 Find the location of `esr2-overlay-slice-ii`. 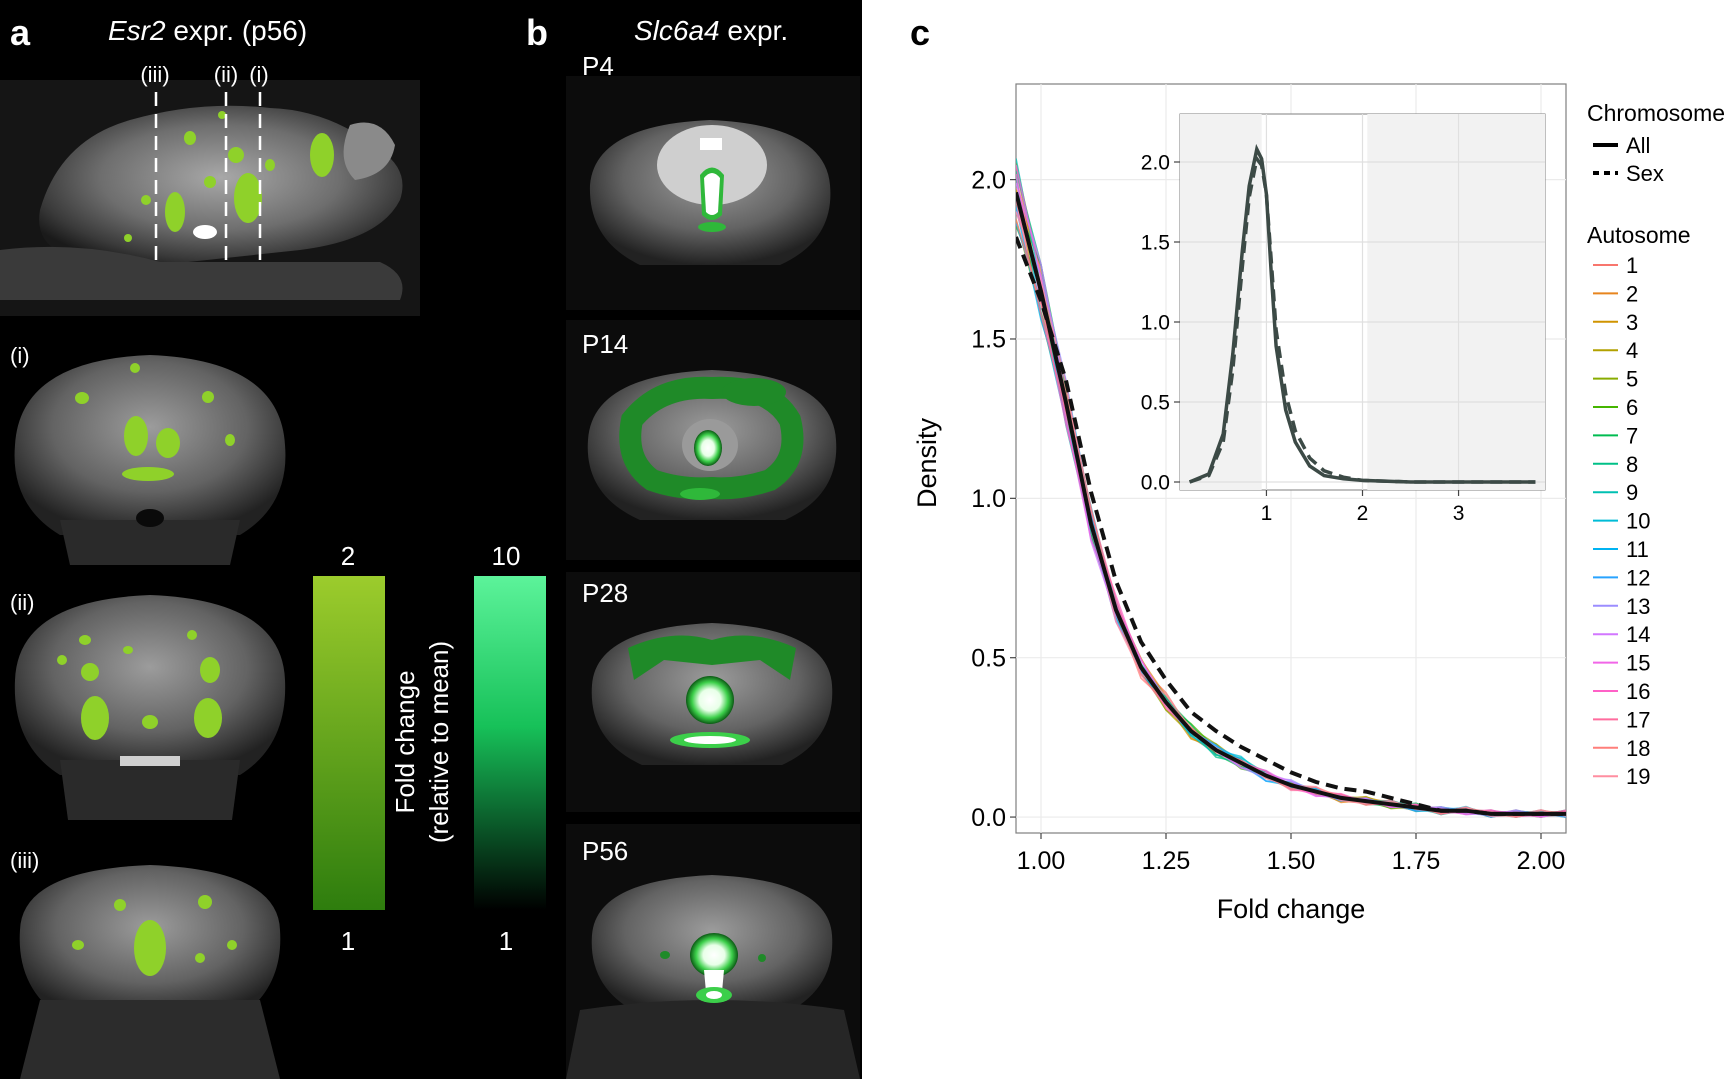

esr2-overlay-slice-ii is located at coordinates (139, 685).